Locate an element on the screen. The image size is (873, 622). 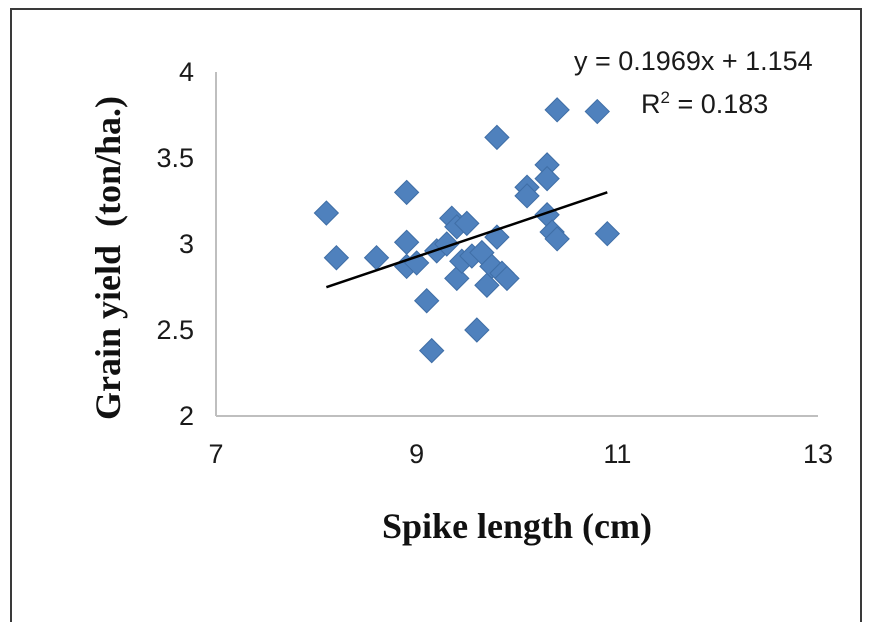
trendline-equation: y = 0.1969x + 1.154 is located at coordinates (693, 61).